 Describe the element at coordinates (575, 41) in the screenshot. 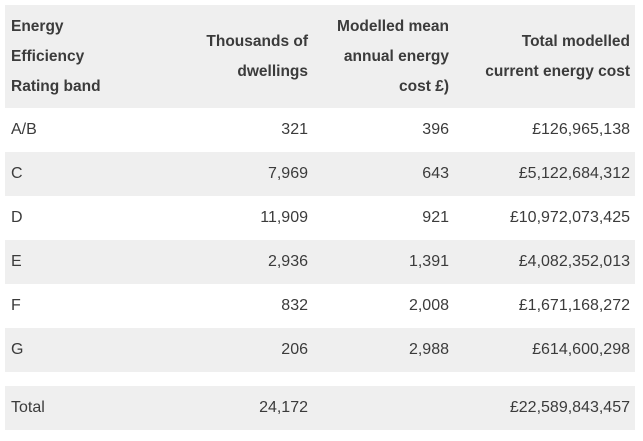

I see `header-total-cost-line: Total modelled` at that location.